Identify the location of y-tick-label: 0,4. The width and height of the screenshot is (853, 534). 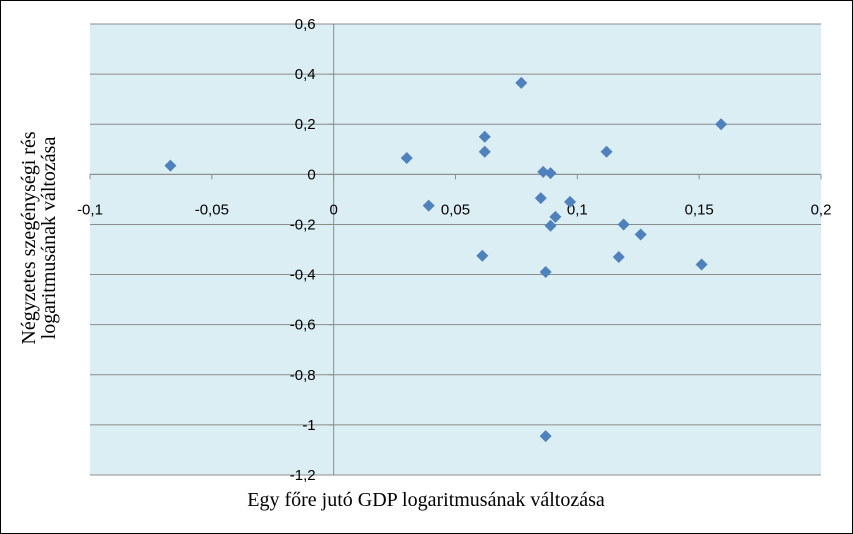
(305, 74).